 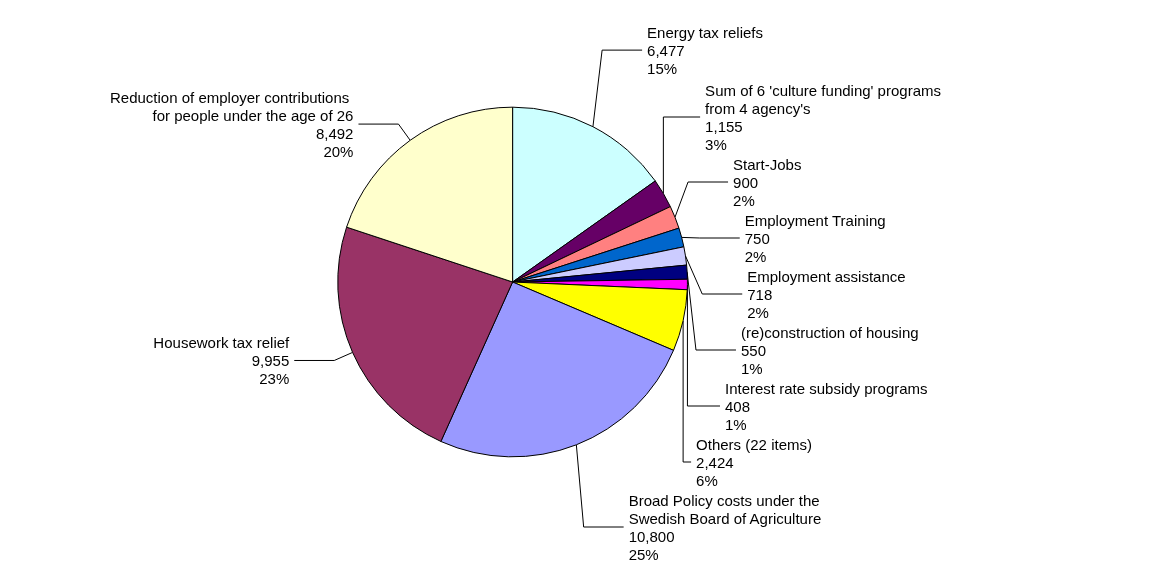 What do you see at coordinates (825, 99) in the screenshot?
I see `slice-label: Sum of 6 'culture funding' programs from 4 agency's` at bounding box center [825, 99].